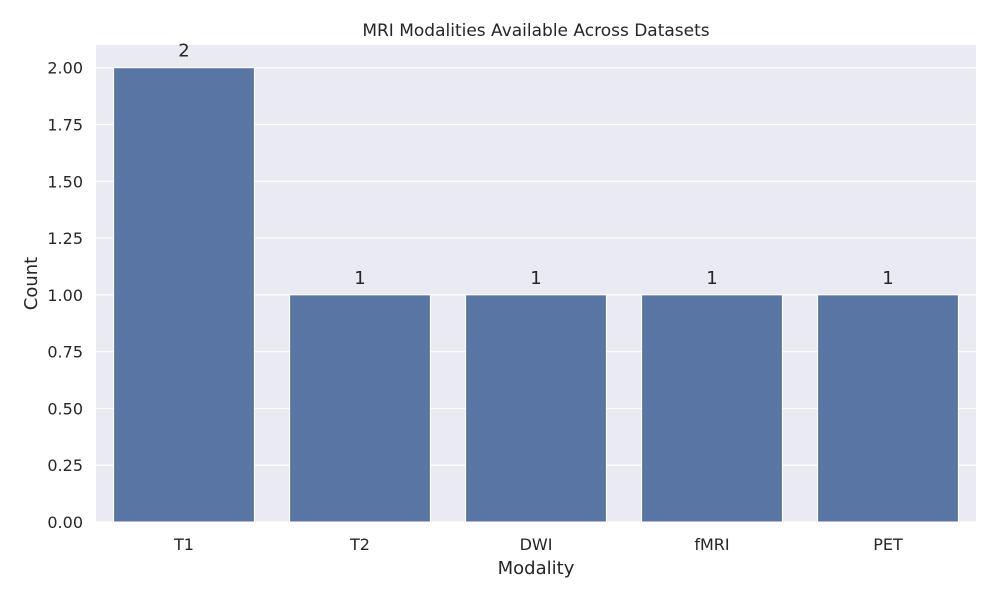 Image resolution: width=1000 pixels, height=604 pixels. I want to click on data-label-t1: 2, so click(183, 51).